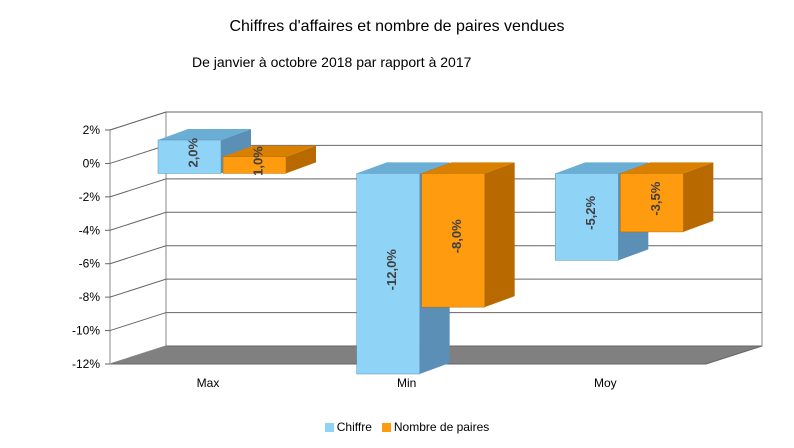  I want to click on legend-label-chiffre: Chiffre, so click(354, 427).